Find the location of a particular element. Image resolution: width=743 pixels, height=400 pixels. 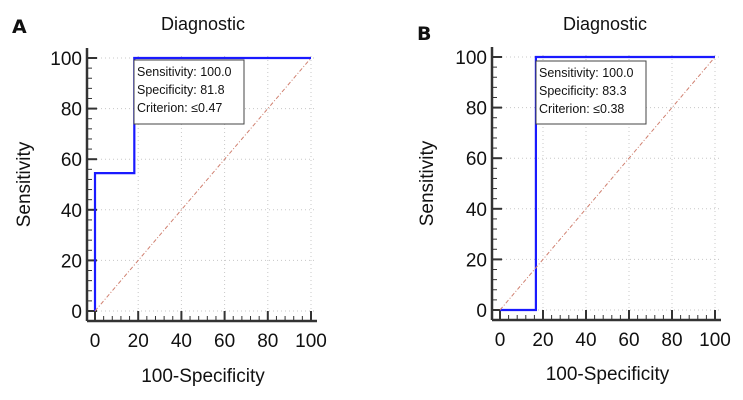

annotation-text: Specificity: 83.3 is located at coordinates (583, 91).